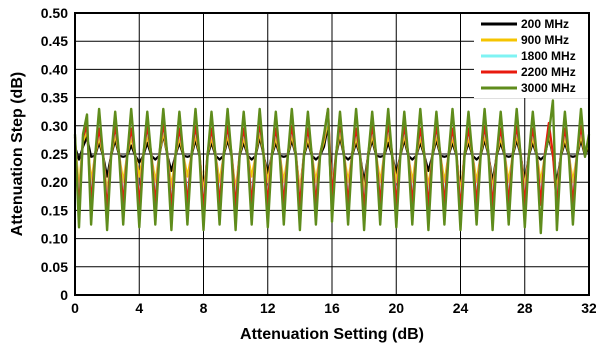  Describe the element at coordinates (204, 308) in the screenshot. I see `x-tick-label: 8` at that location.